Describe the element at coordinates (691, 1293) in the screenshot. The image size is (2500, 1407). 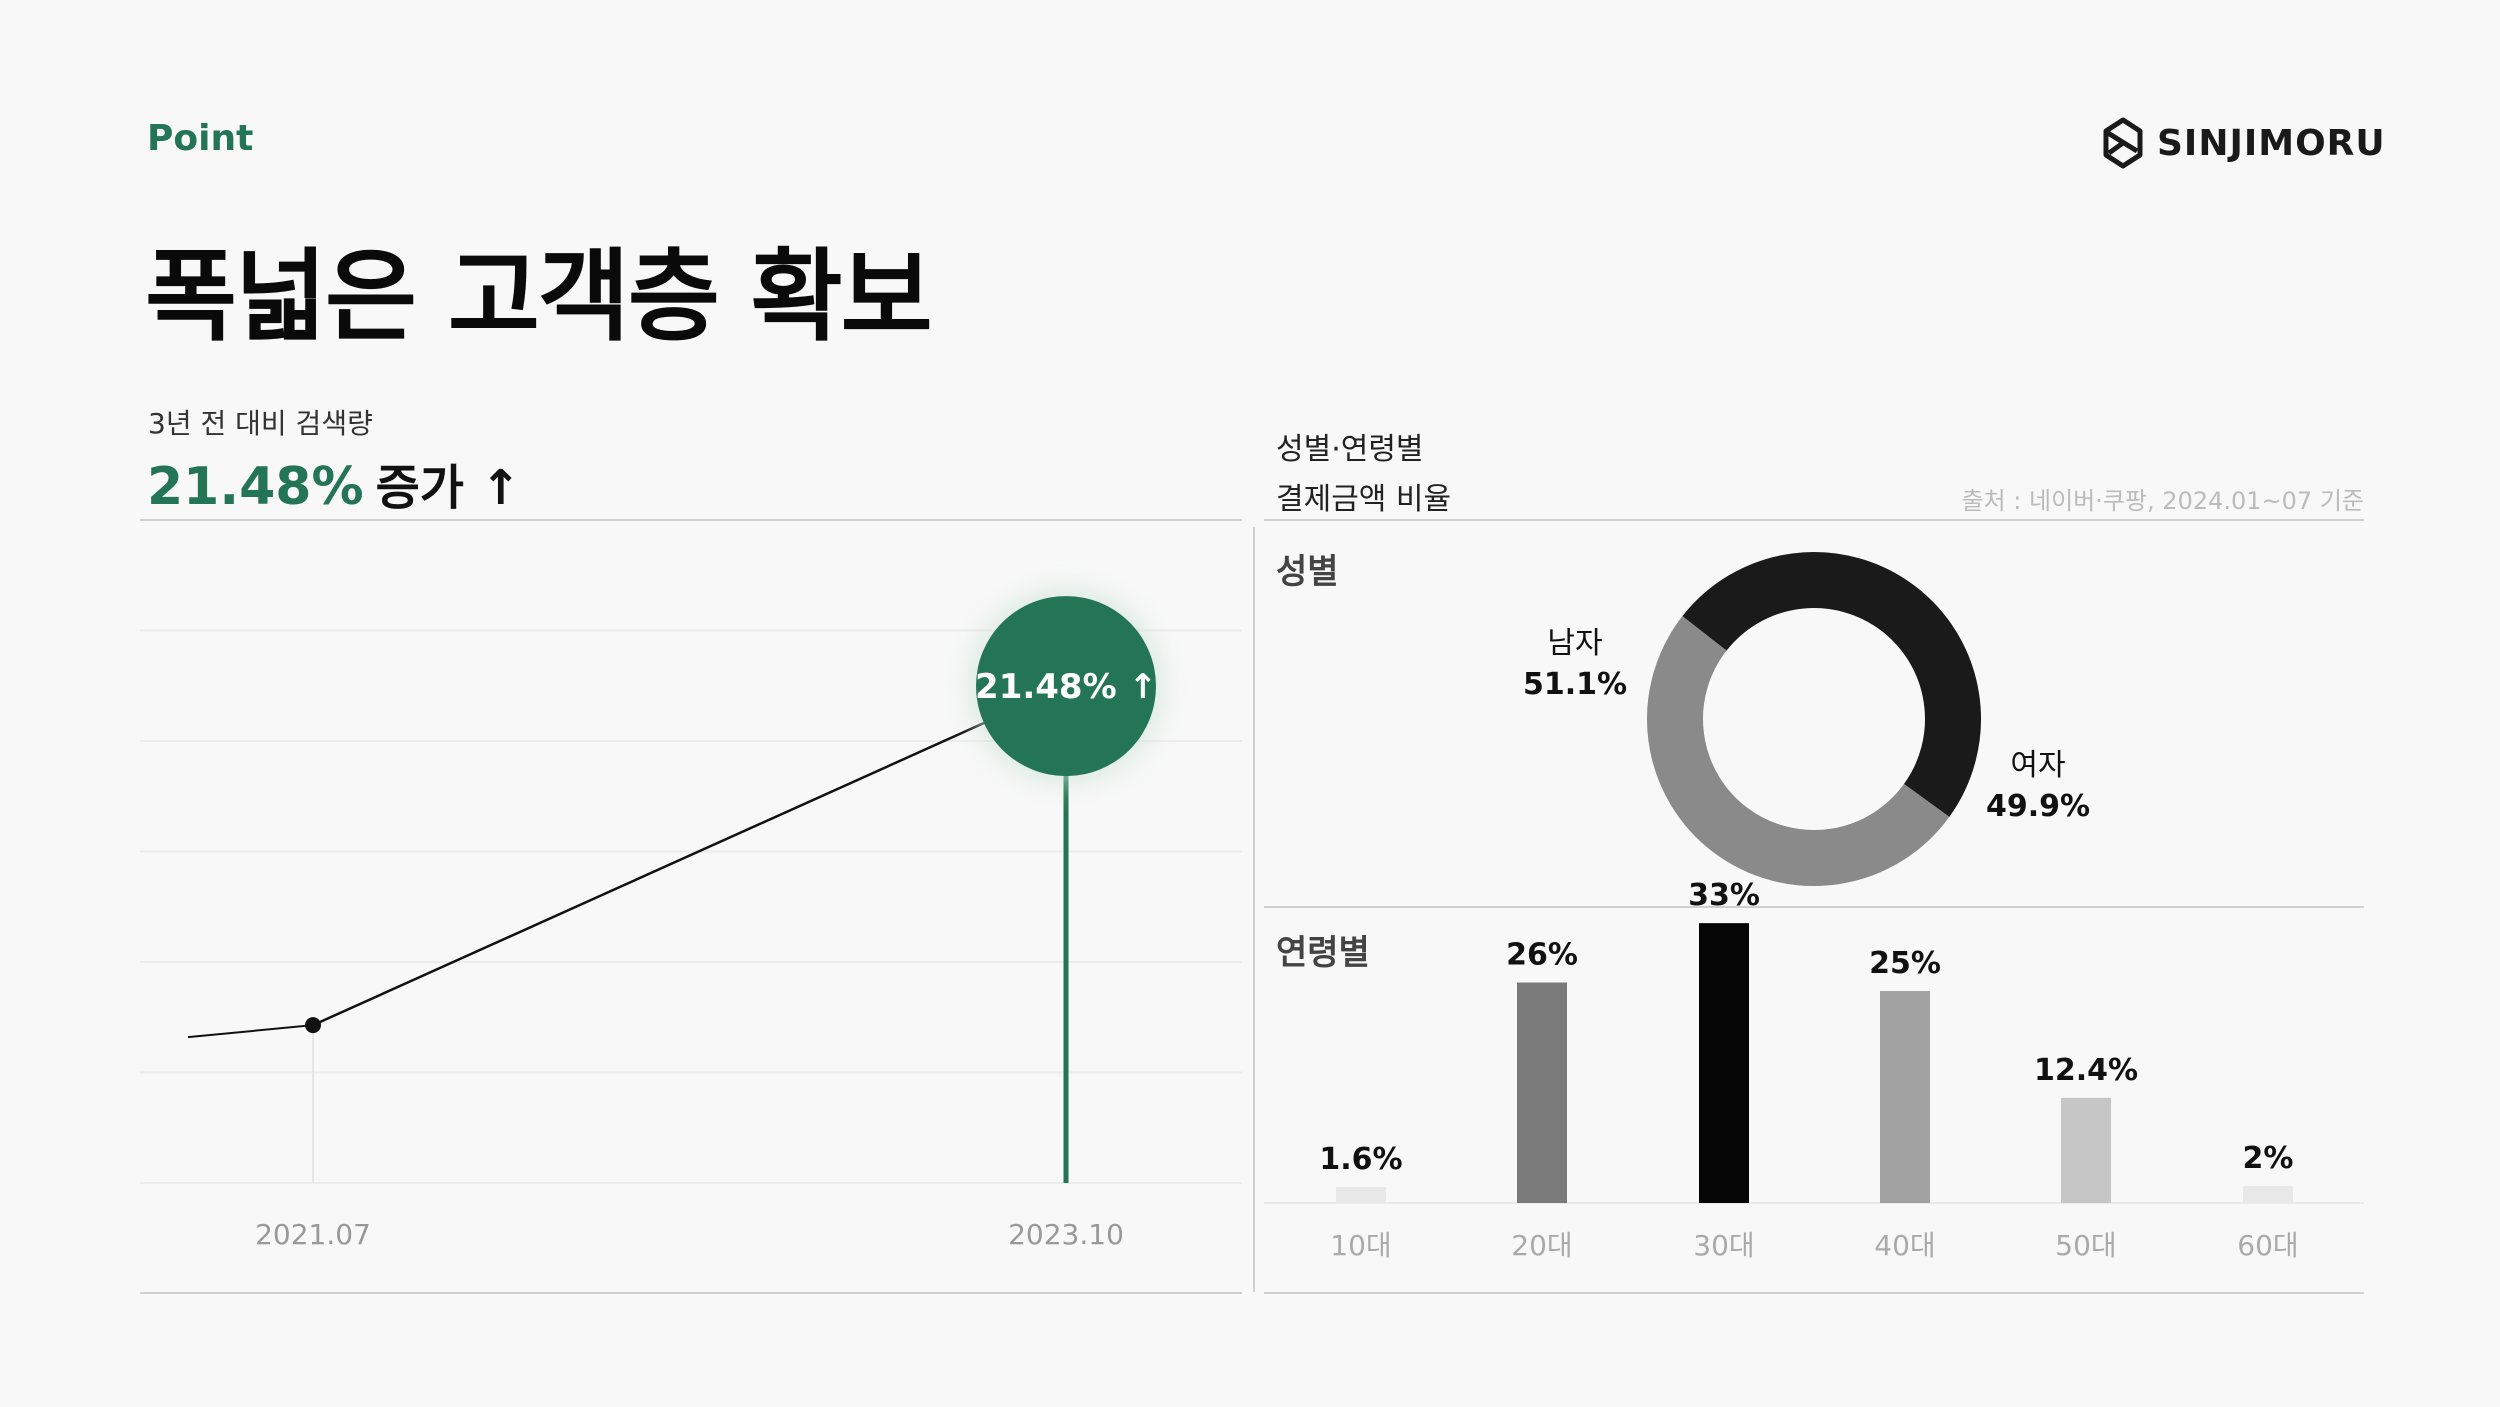
I see `divider-left-bottom` at that location.